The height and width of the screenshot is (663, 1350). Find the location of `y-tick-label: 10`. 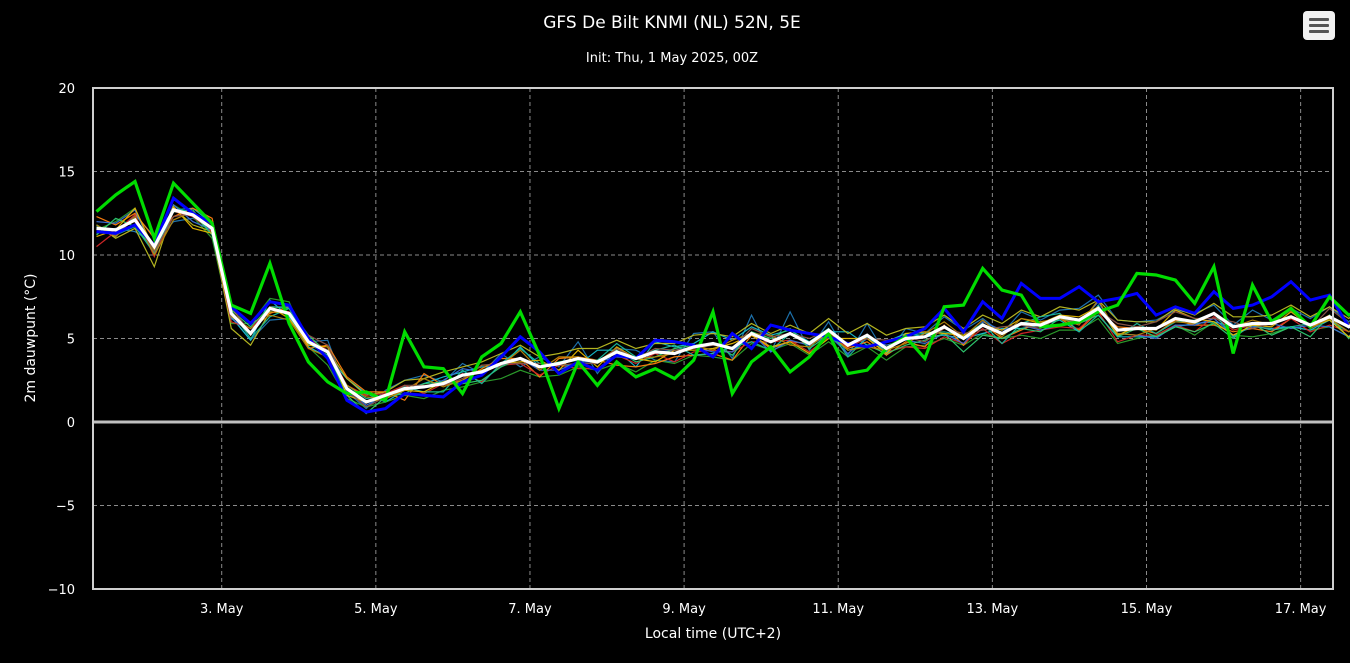

y-tick-label: 10 is located at coordinates (66, 256).